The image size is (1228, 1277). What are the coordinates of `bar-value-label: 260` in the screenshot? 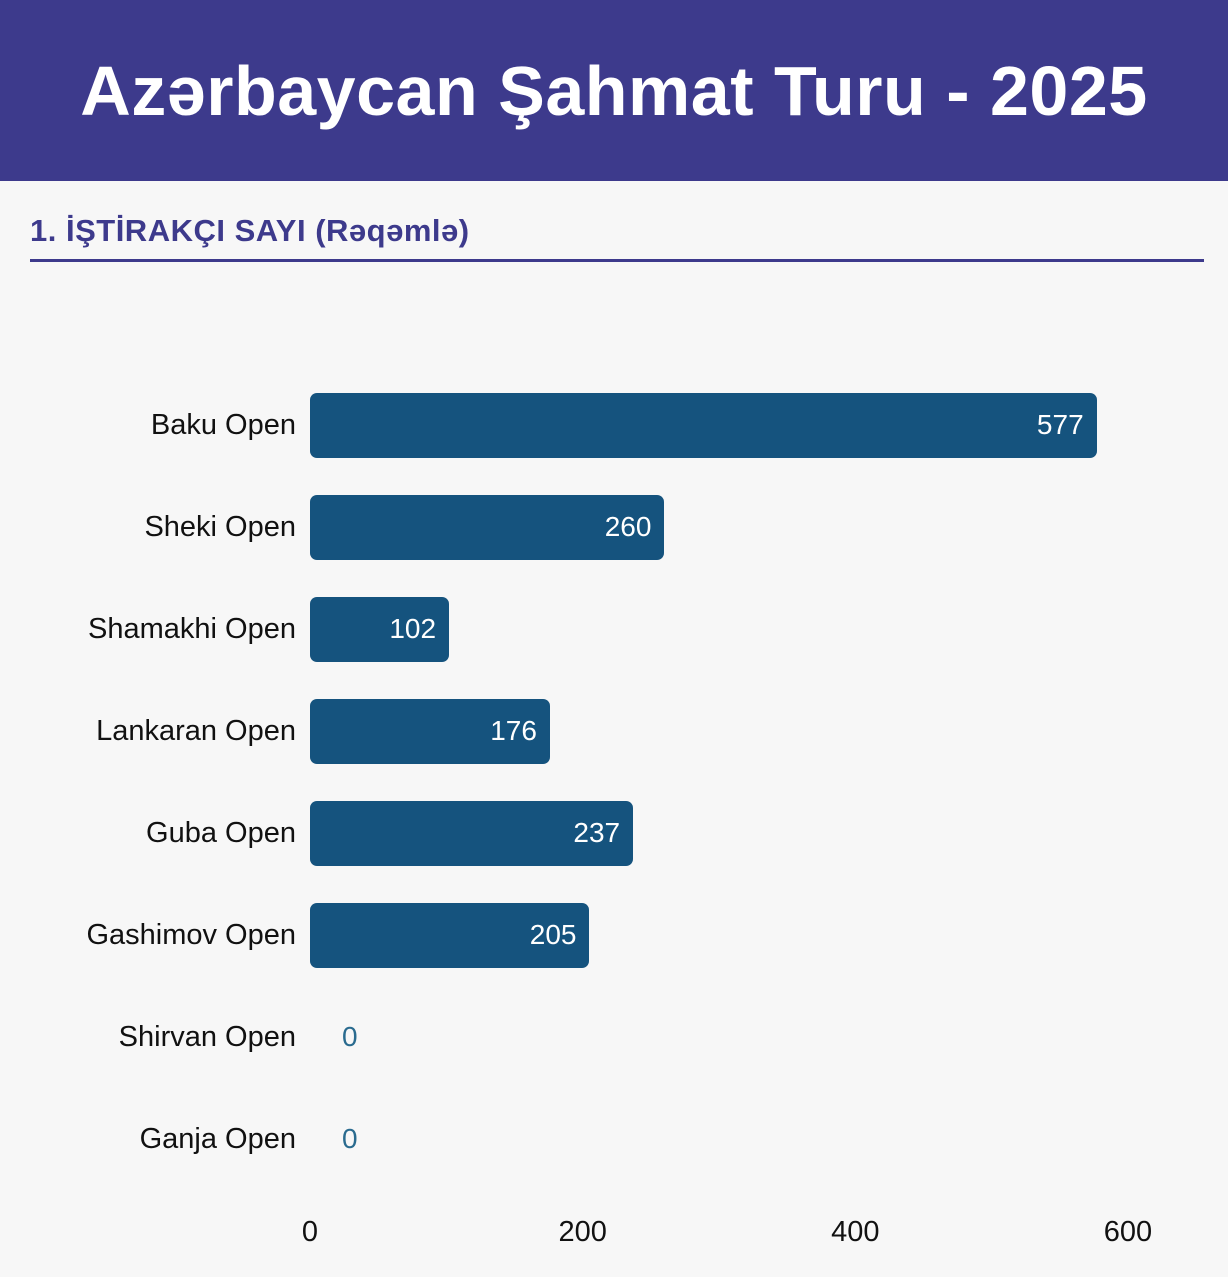 It's located at (628, 526).